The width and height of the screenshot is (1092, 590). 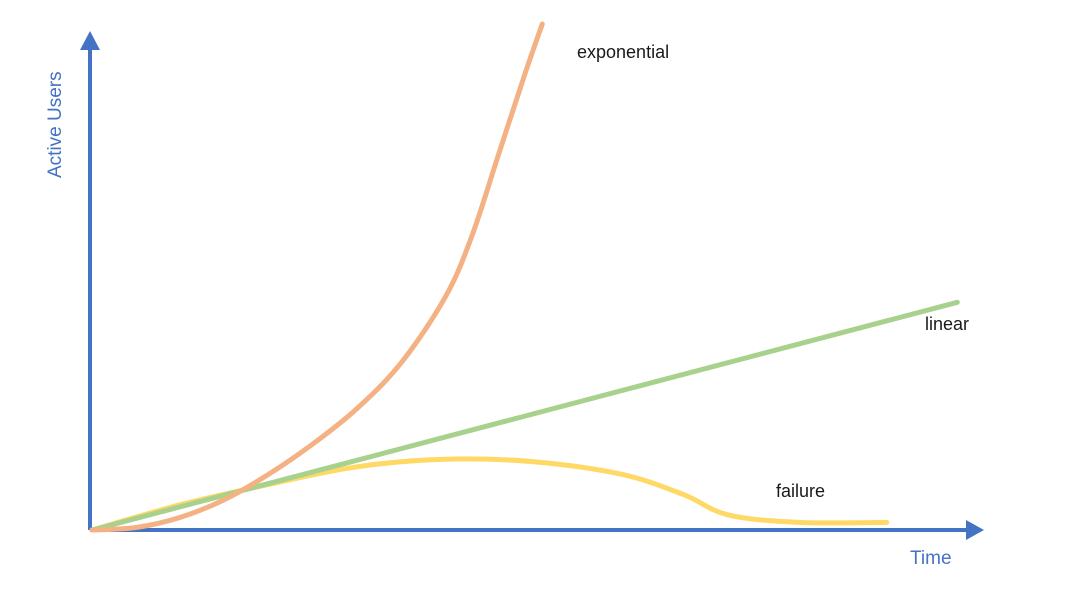 I want to click on x-axis-label: Time, so click(x=931, y=558).